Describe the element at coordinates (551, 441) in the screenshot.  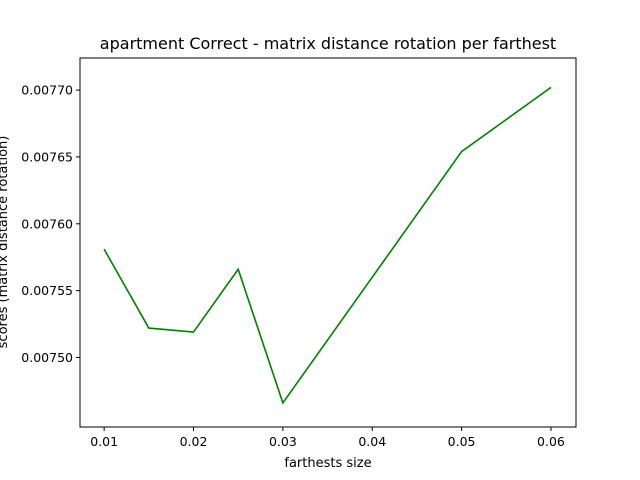
I see `x-tick-label: 0.06` at that location.